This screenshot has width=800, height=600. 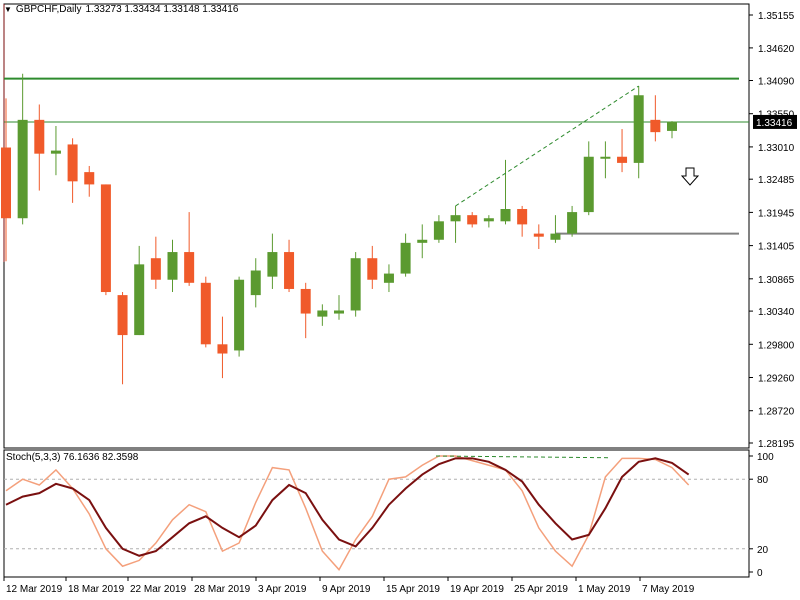 I want to click on x-tick-label: 25 Apr 2019, so click(x=541, y=589).